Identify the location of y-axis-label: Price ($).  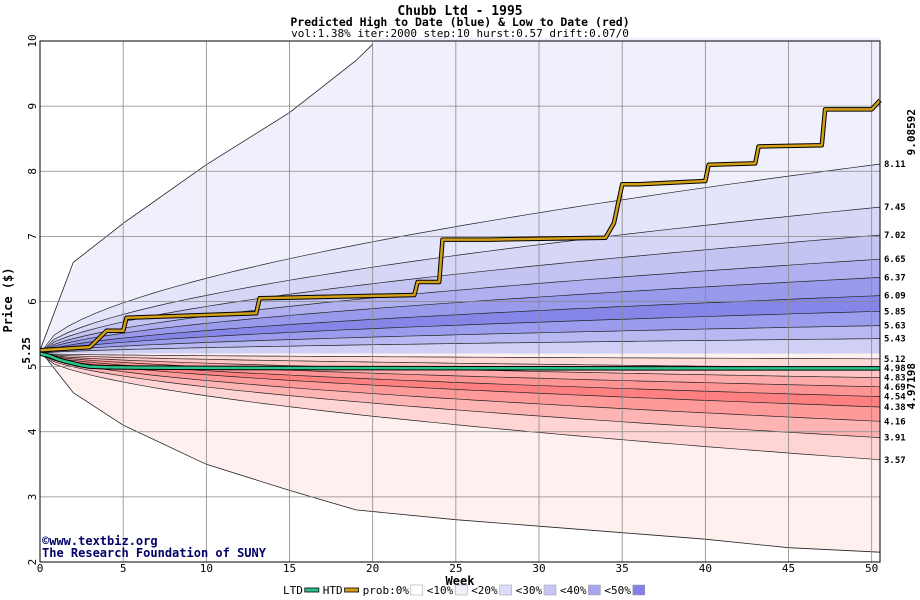
(8, 299).